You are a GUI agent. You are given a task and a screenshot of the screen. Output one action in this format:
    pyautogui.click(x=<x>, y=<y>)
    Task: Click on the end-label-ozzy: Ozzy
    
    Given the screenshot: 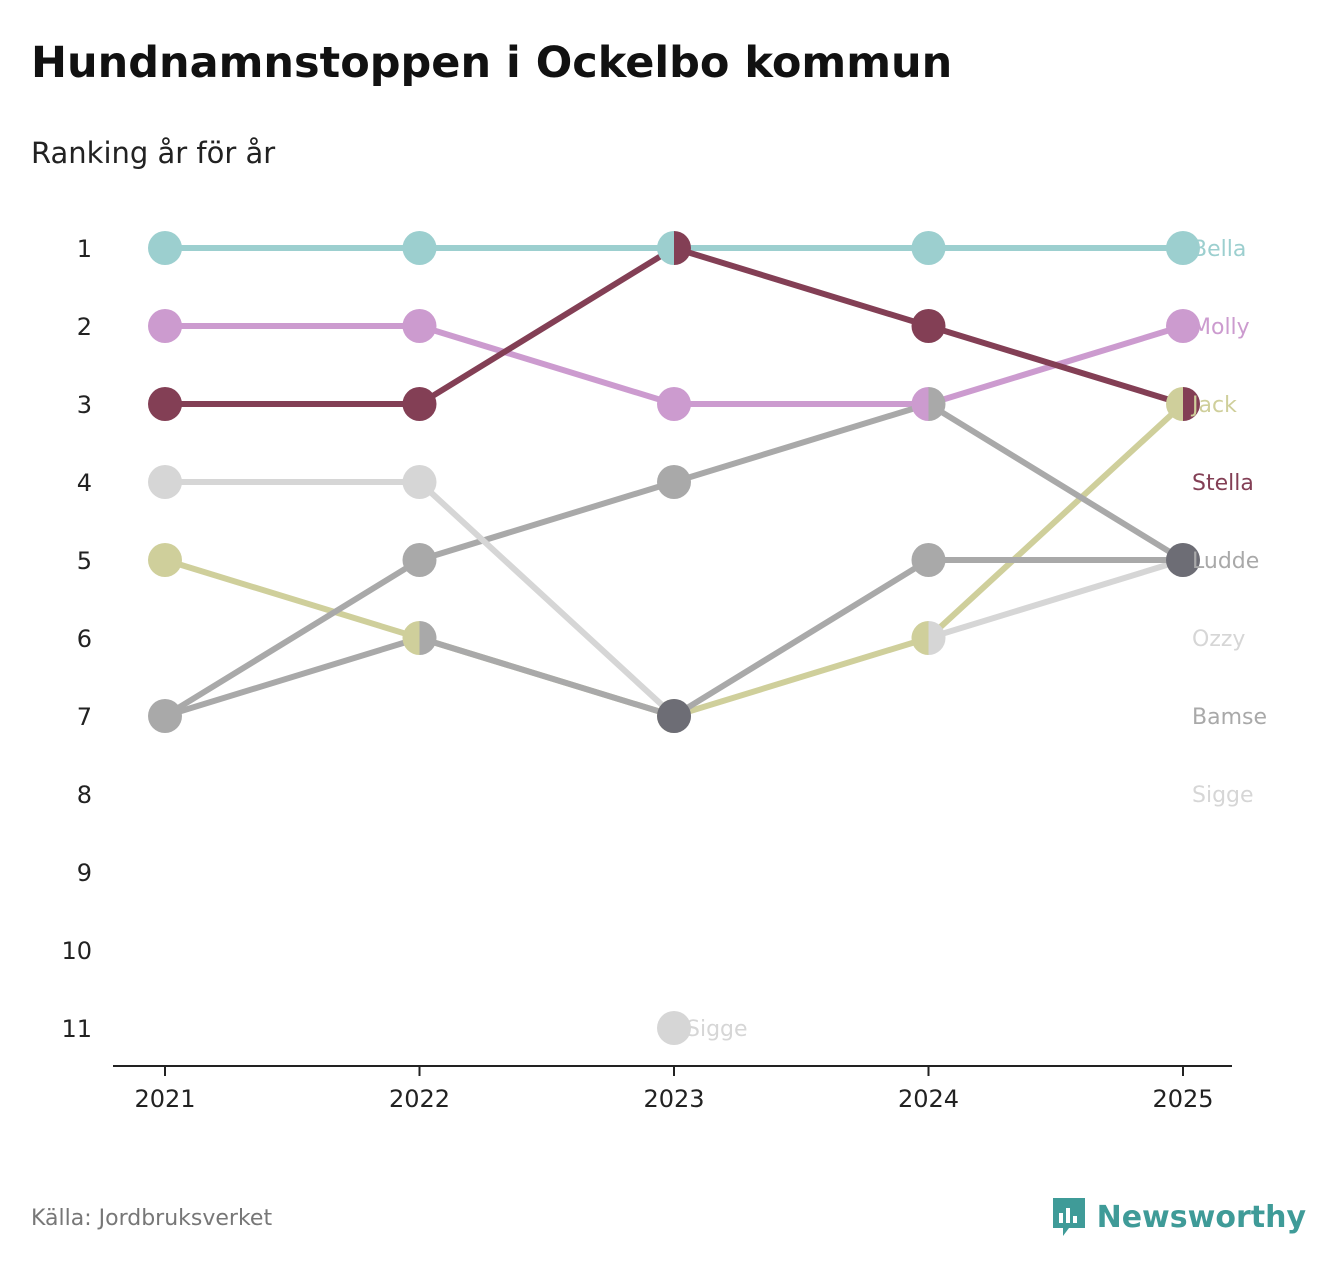 What is the action you would take?
    pyautogui.click(x=1218, y=639)
    